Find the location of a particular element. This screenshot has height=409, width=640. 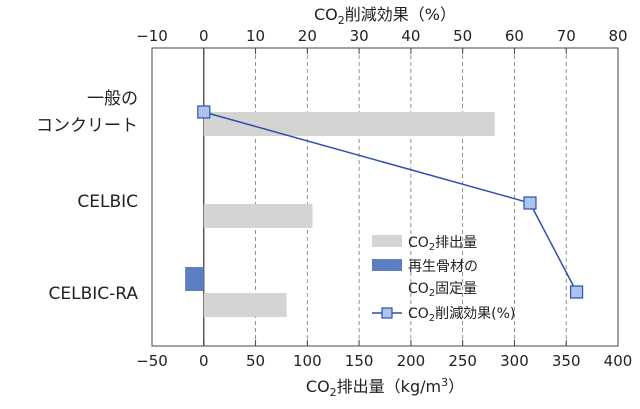

bottom-tick-label: 300 is located at coordinates (514, 361).